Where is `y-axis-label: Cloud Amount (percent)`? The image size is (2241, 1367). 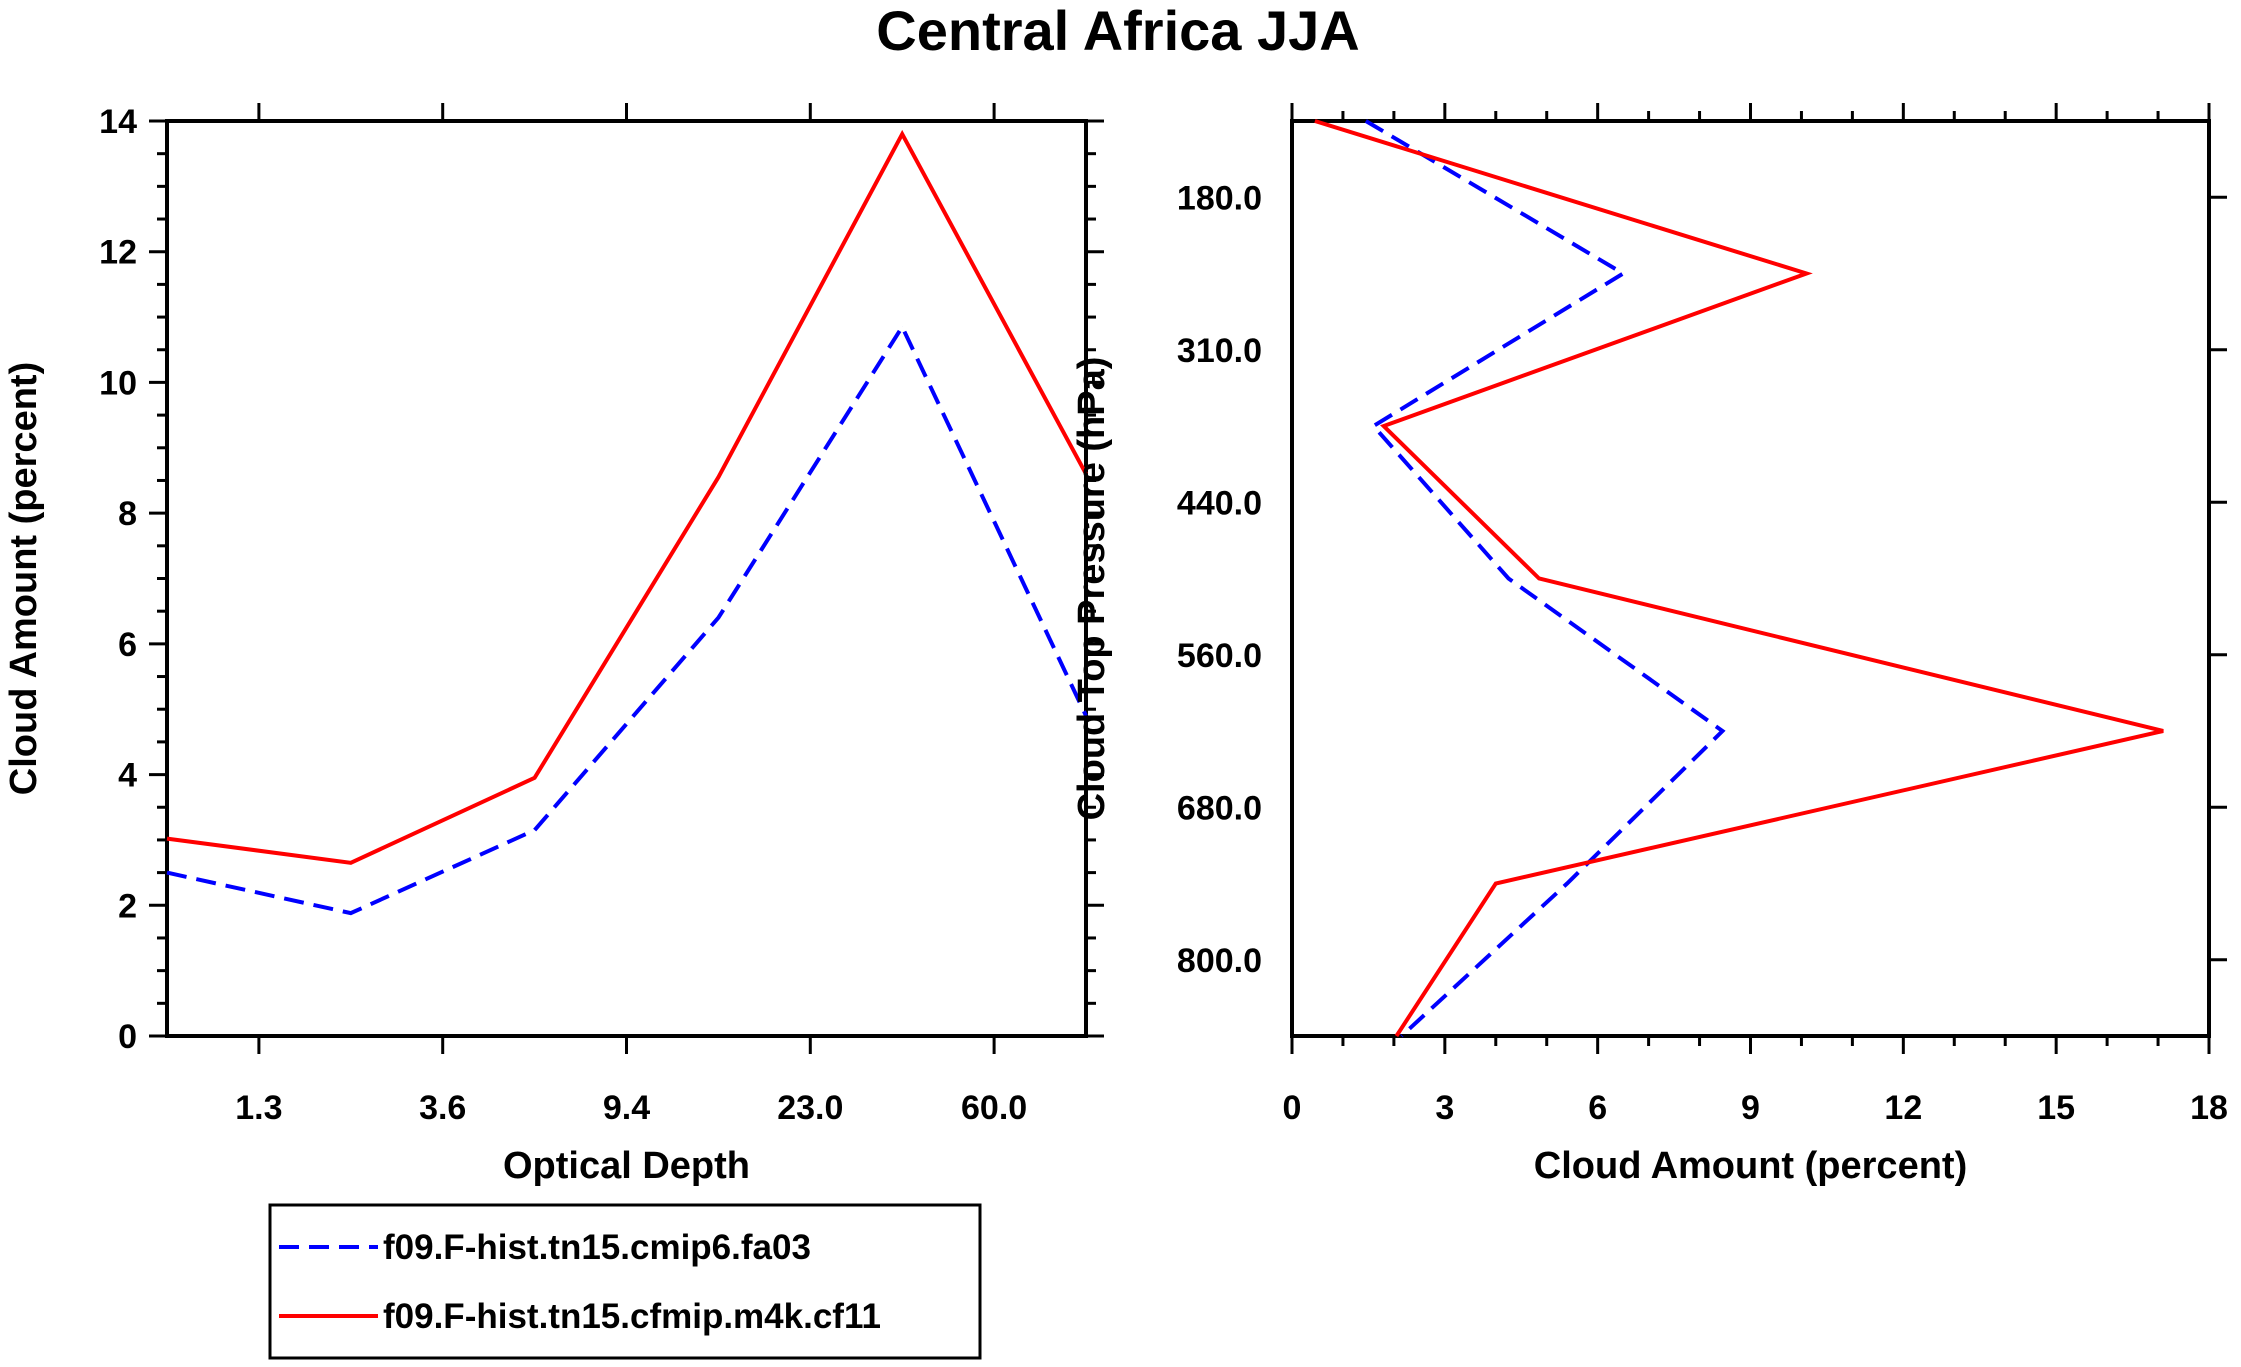
y-axis-label: Cloud Amount (percent) is located at coordinates (24, 578).